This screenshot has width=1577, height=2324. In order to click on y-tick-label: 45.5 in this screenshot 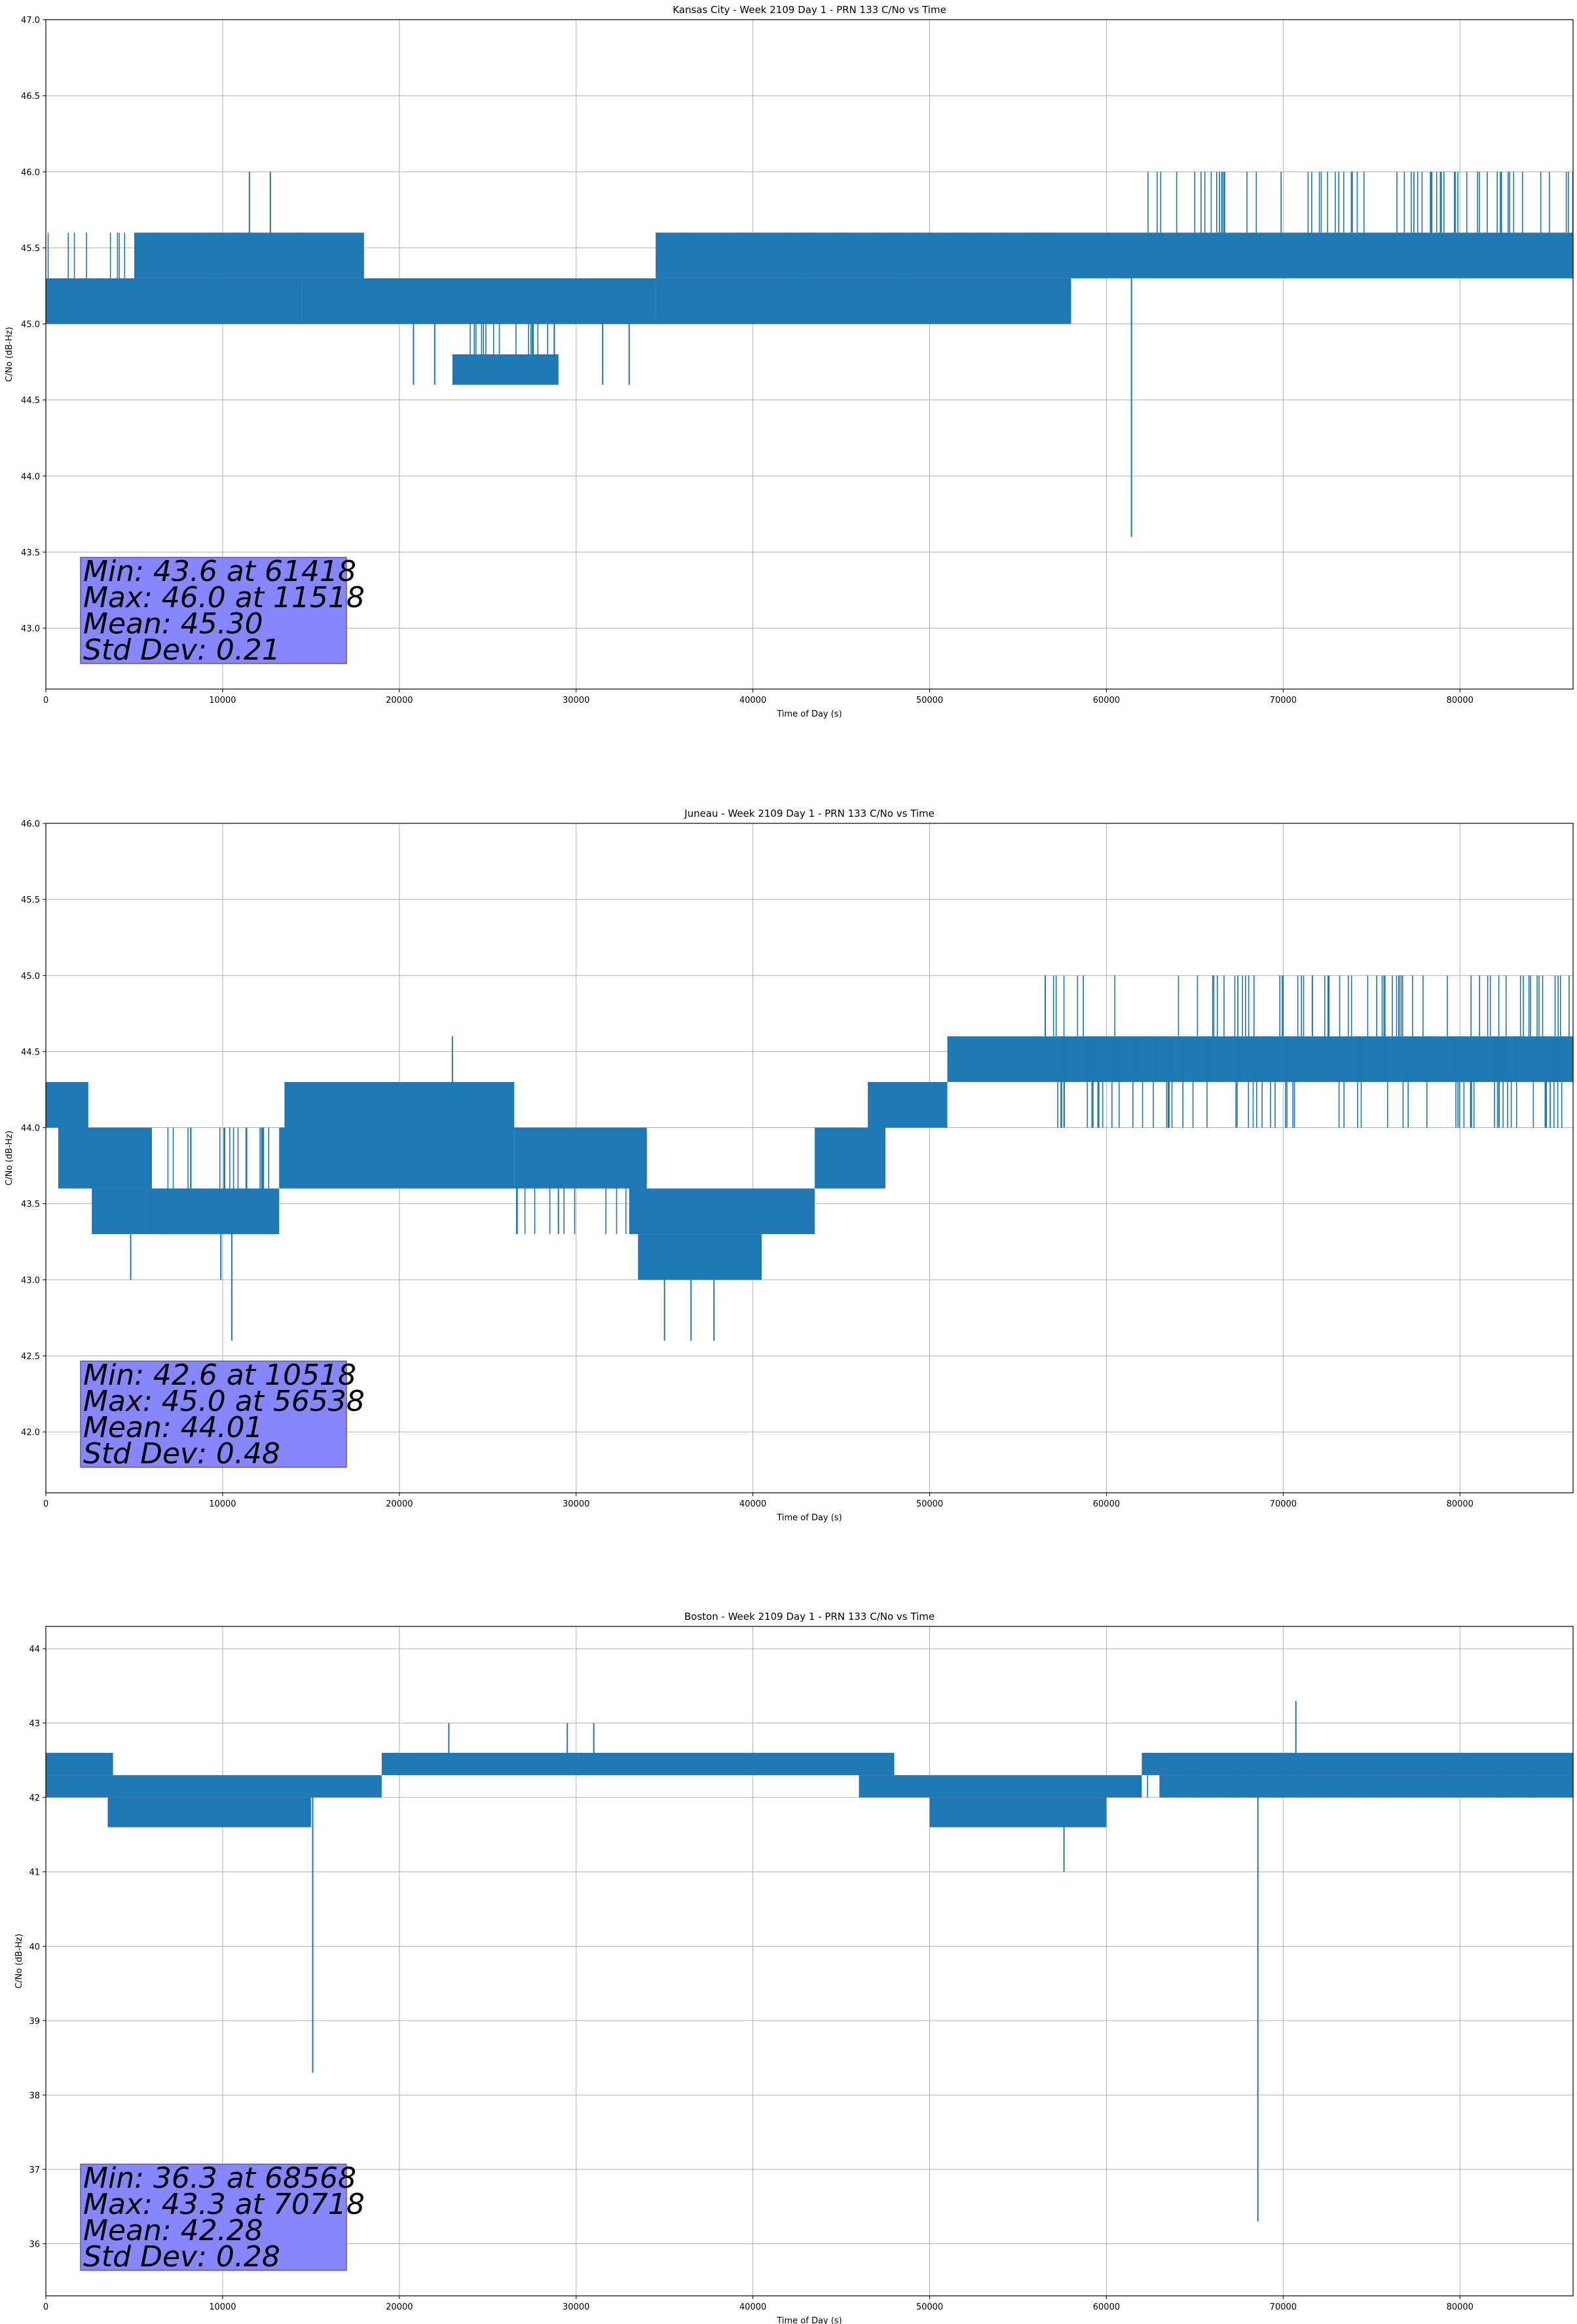, I will do `click(30, 248)`.